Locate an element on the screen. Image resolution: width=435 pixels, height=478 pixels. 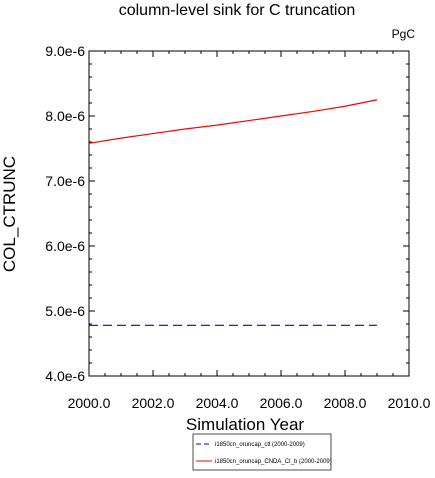
y-tick-label: 9.0e-6 is located at coordinates (65, 51).